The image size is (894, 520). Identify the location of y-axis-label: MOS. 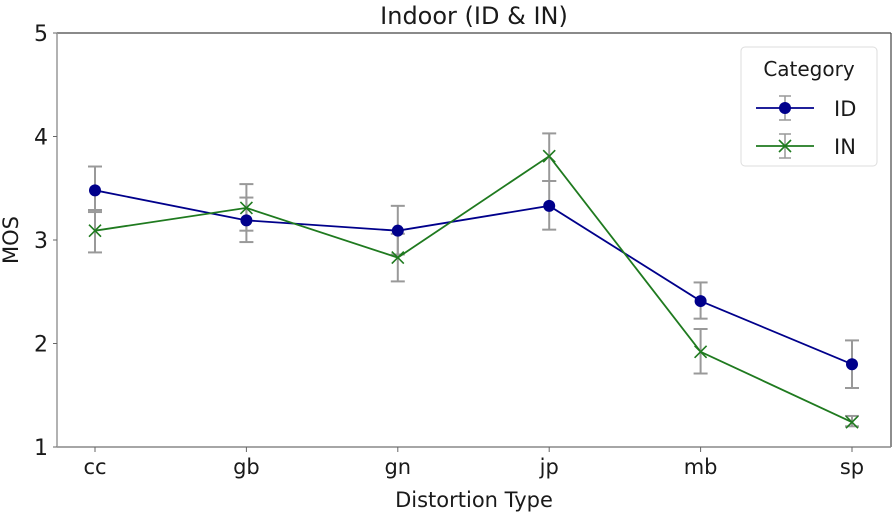
(11, 240).